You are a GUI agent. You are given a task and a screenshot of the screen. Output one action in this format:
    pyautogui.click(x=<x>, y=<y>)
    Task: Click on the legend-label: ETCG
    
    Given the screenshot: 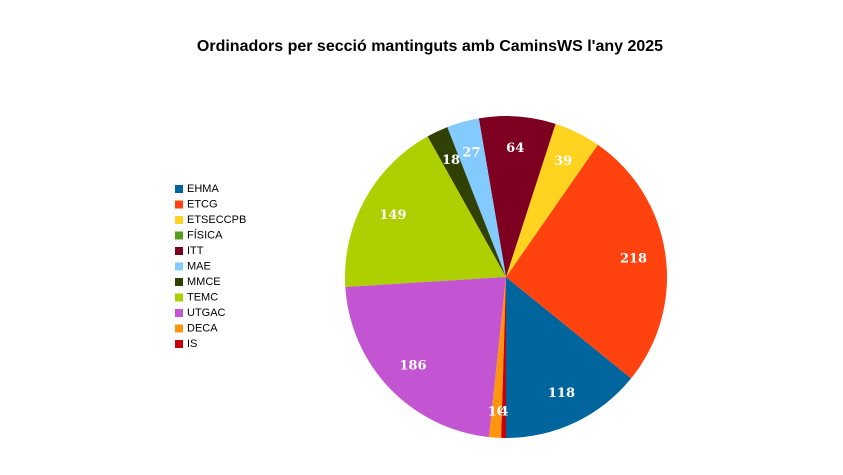 What is the action you would take?
    pyautogui.click(x=202, y=204)
    